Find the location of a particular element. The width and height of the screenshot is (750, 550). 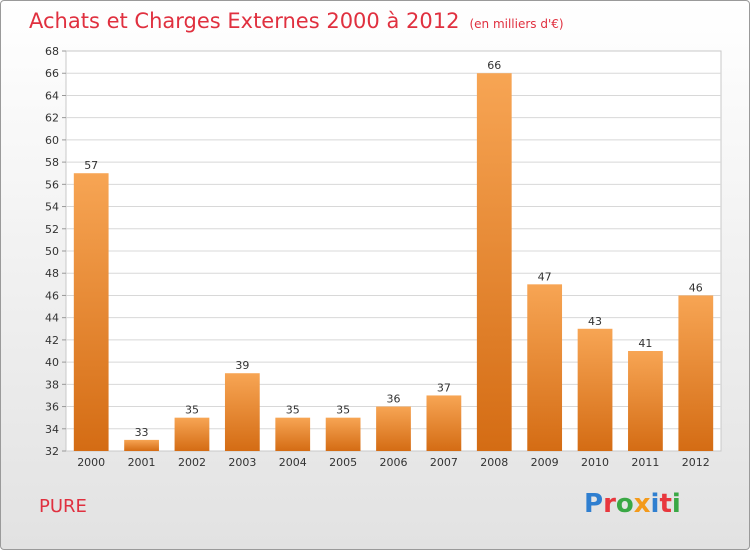

value-label-2011: 41 is located at coordinates (645, 343).